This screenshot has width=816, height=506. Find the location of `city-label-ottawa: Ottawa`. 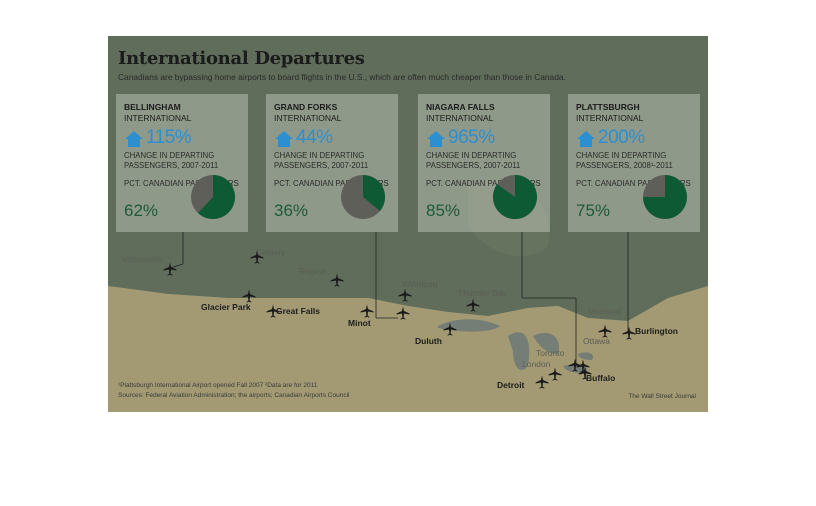

city-label-ottawa: Ottawa is located at coordinates (596, 341).